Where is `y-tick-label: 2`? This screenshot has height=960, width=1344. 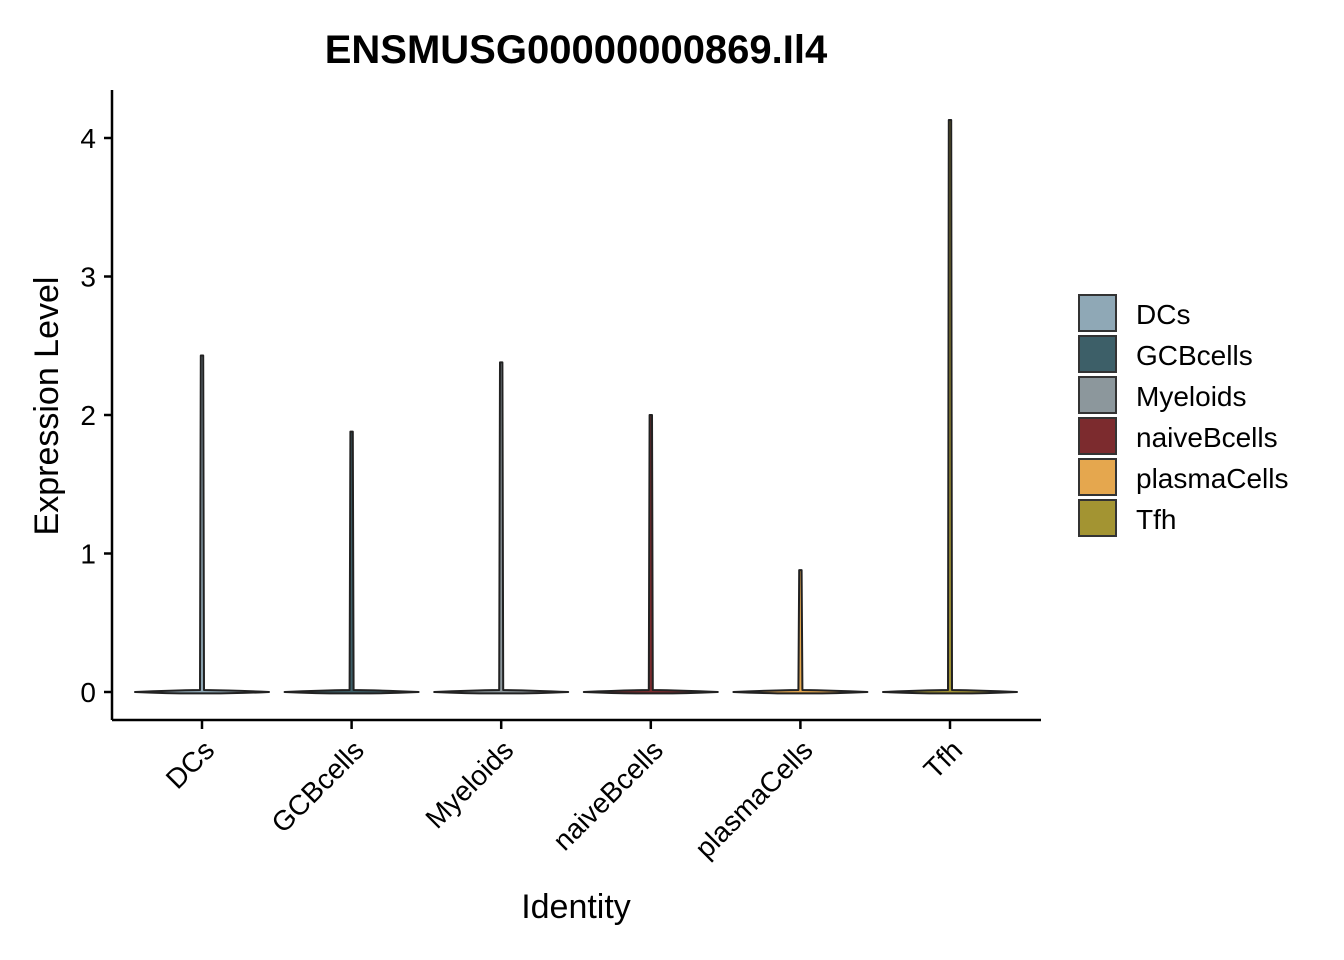 y-tick-label: 2 is located at coordinates (88, 415).